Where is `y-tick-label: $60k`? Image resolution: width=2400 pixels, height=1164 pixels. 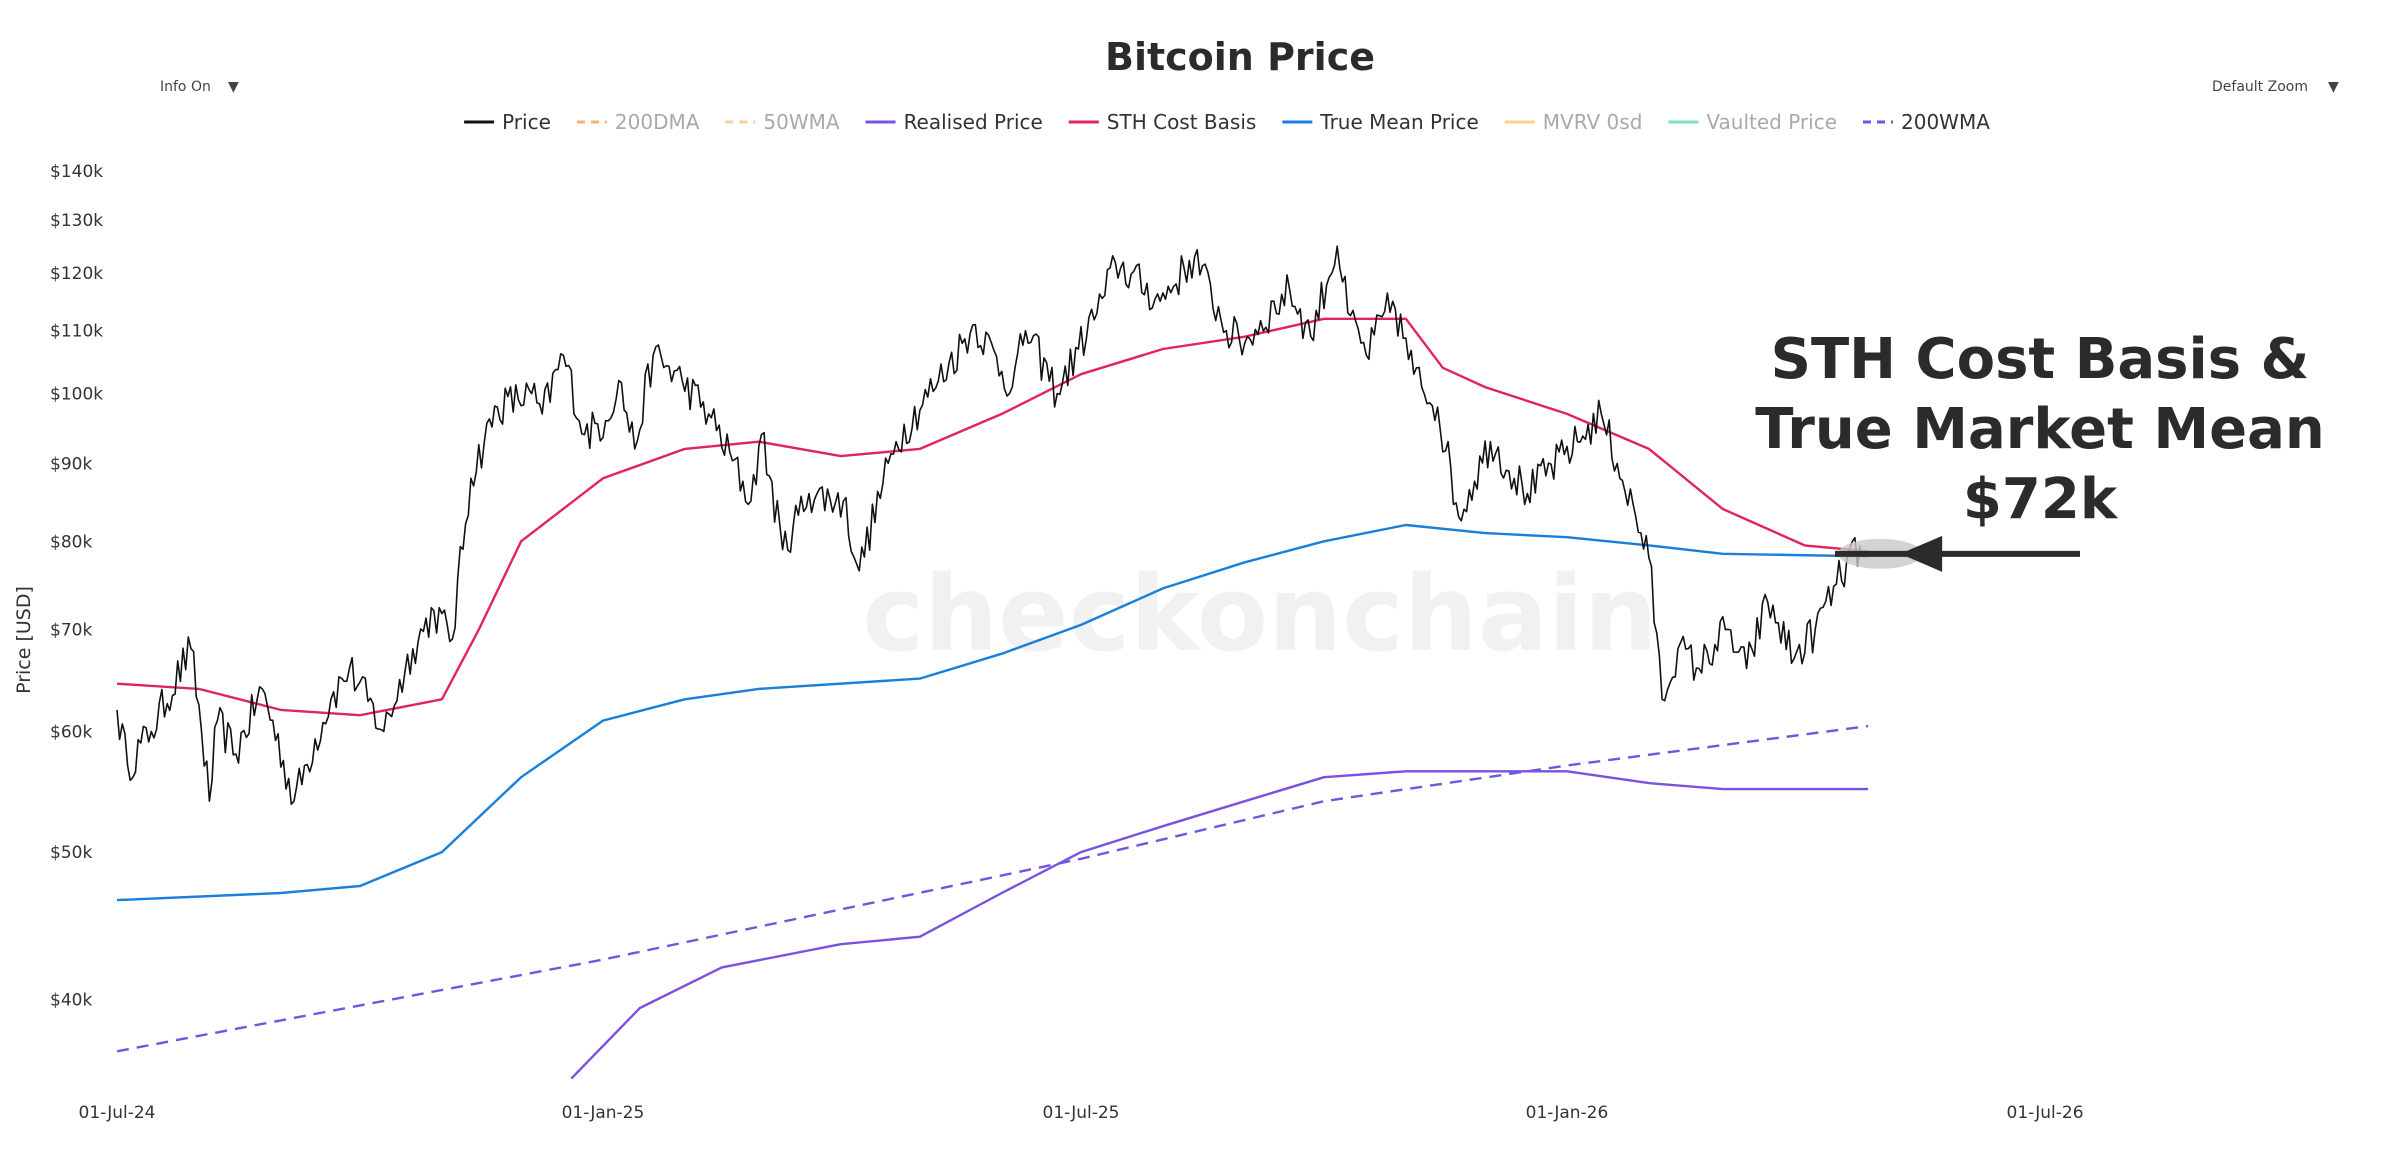
y-tick-label: $60k is located at coordinates (71, 733).